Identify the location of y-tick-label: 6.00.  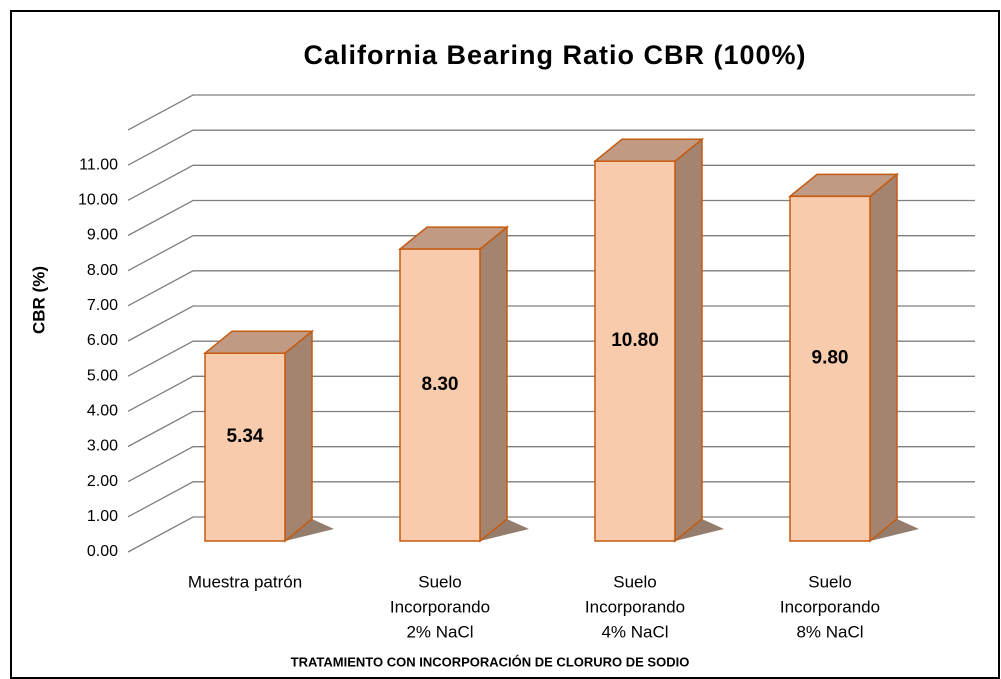
(102, 340).